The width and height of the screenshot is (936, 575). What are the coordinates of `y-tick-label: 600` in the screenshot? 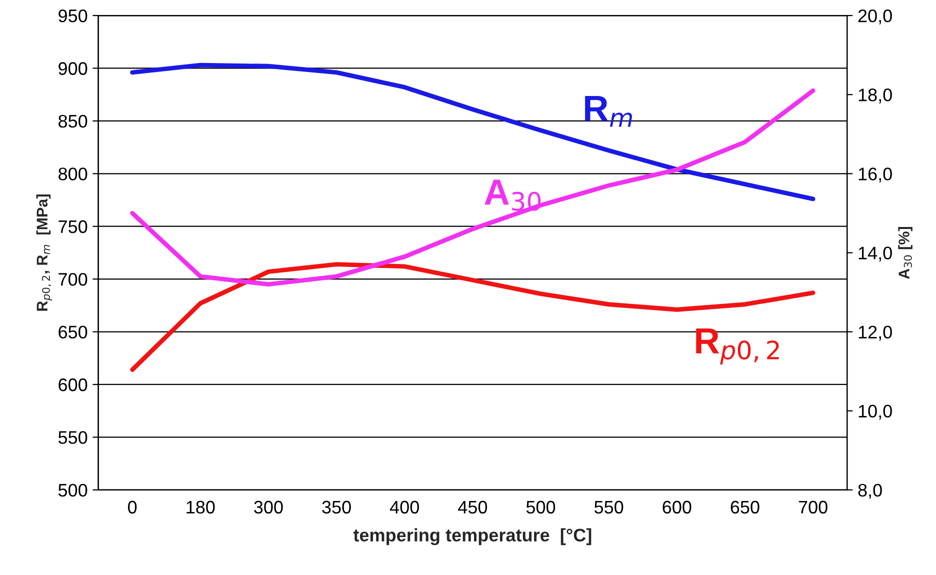 It's located at (73, 385).